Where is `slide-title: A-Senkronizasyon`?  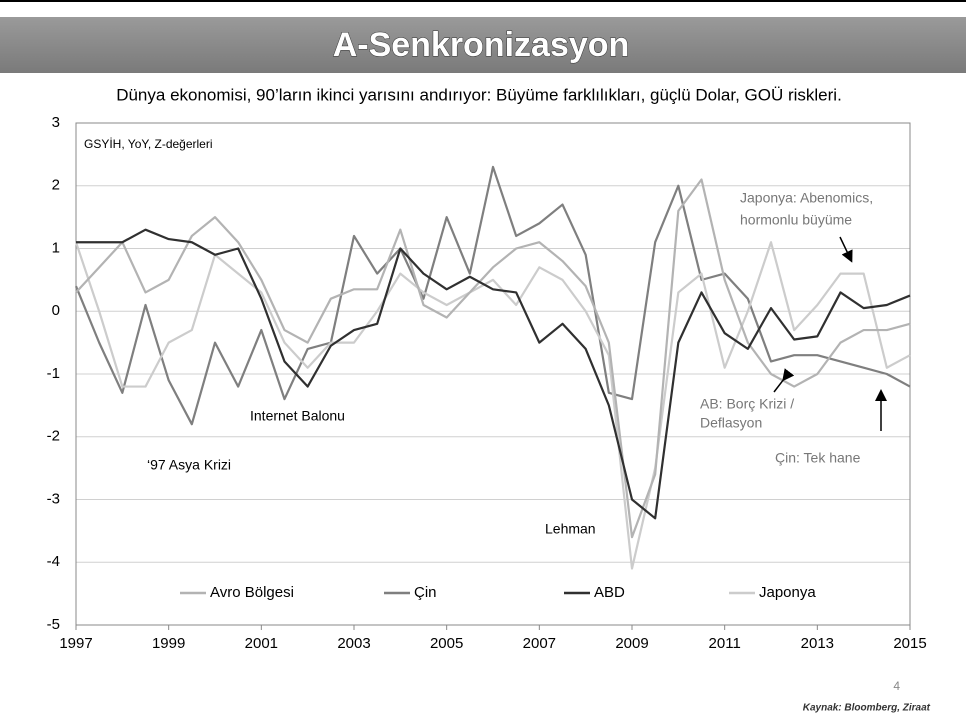 slide-title: A-Senkronizasyon is located at coordinates (481, 45).